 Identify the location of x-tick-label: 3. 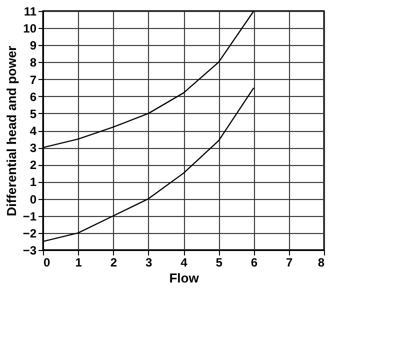
(149, 263).